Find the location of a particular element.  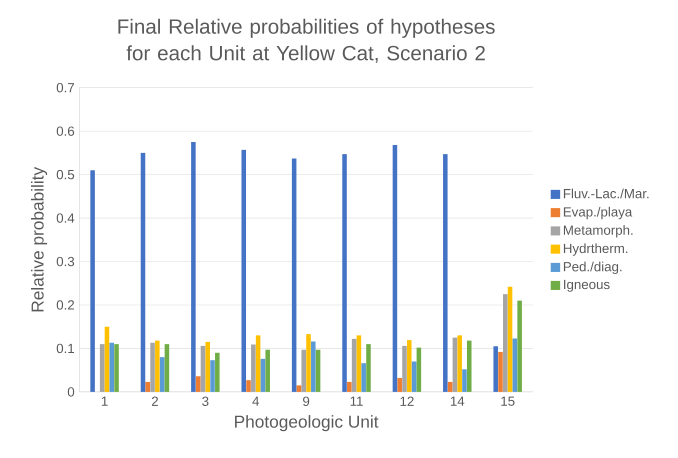

x-tick-label: 11 is located at coordinates (356, 401).